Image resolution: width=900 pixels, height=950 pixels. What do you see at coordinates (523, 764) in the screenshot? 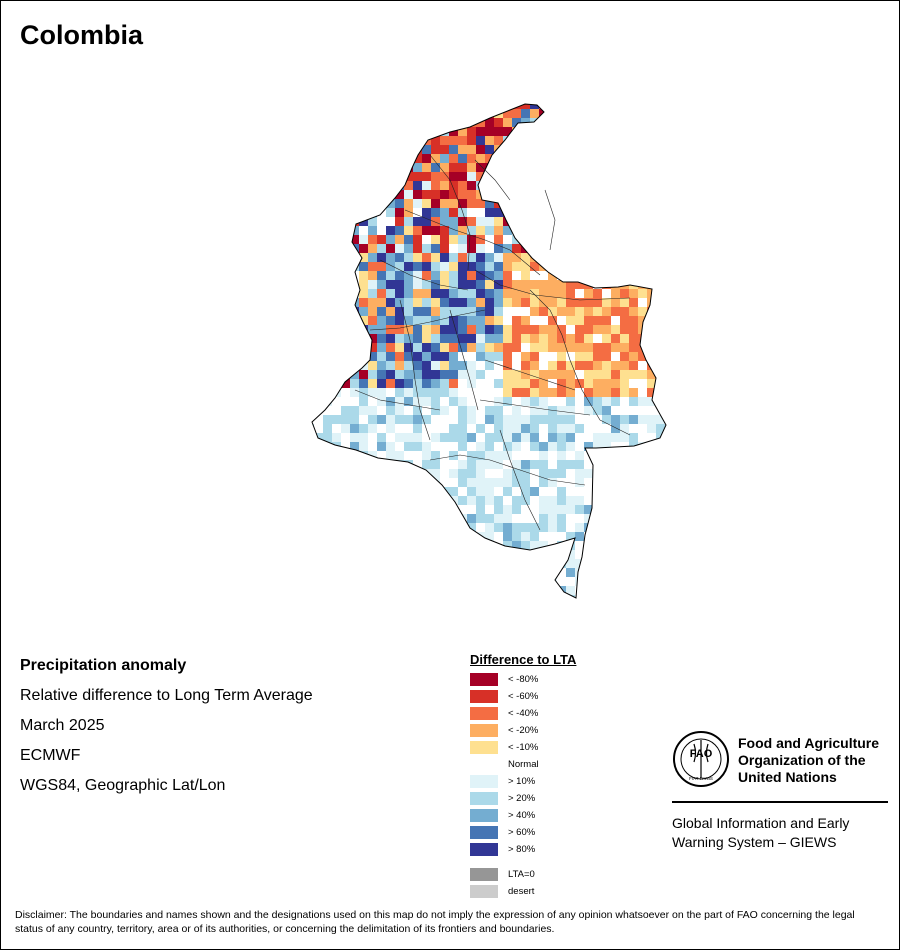
I see `legend-item: Normal` at bounding box center [523, 764].